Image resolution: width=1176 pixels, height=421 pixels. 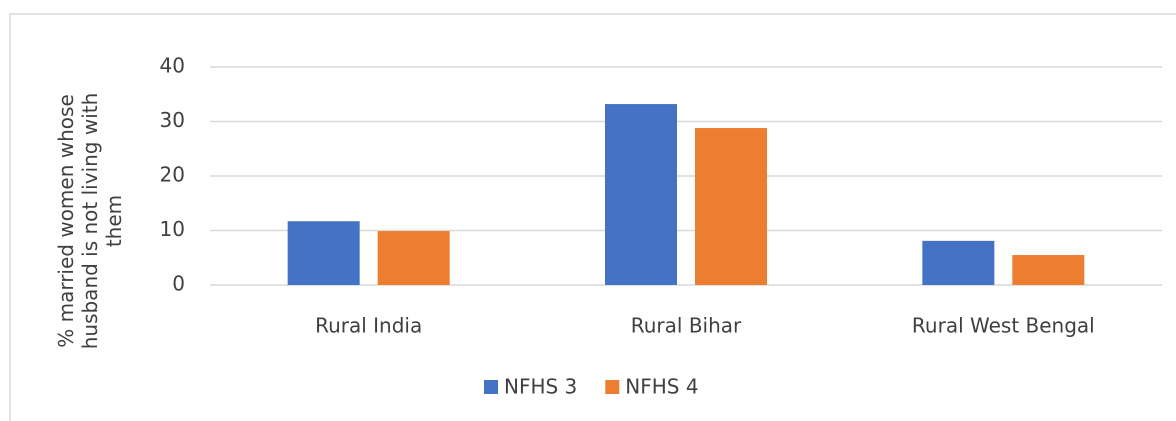 I want to click on x-tick-label: Rural Bihar, so click(x=686, y=326).